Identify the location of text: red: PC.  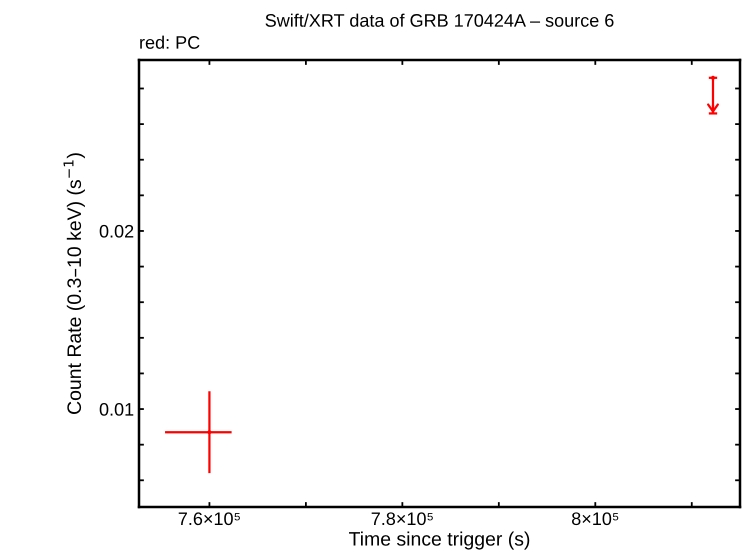
(170, 42).